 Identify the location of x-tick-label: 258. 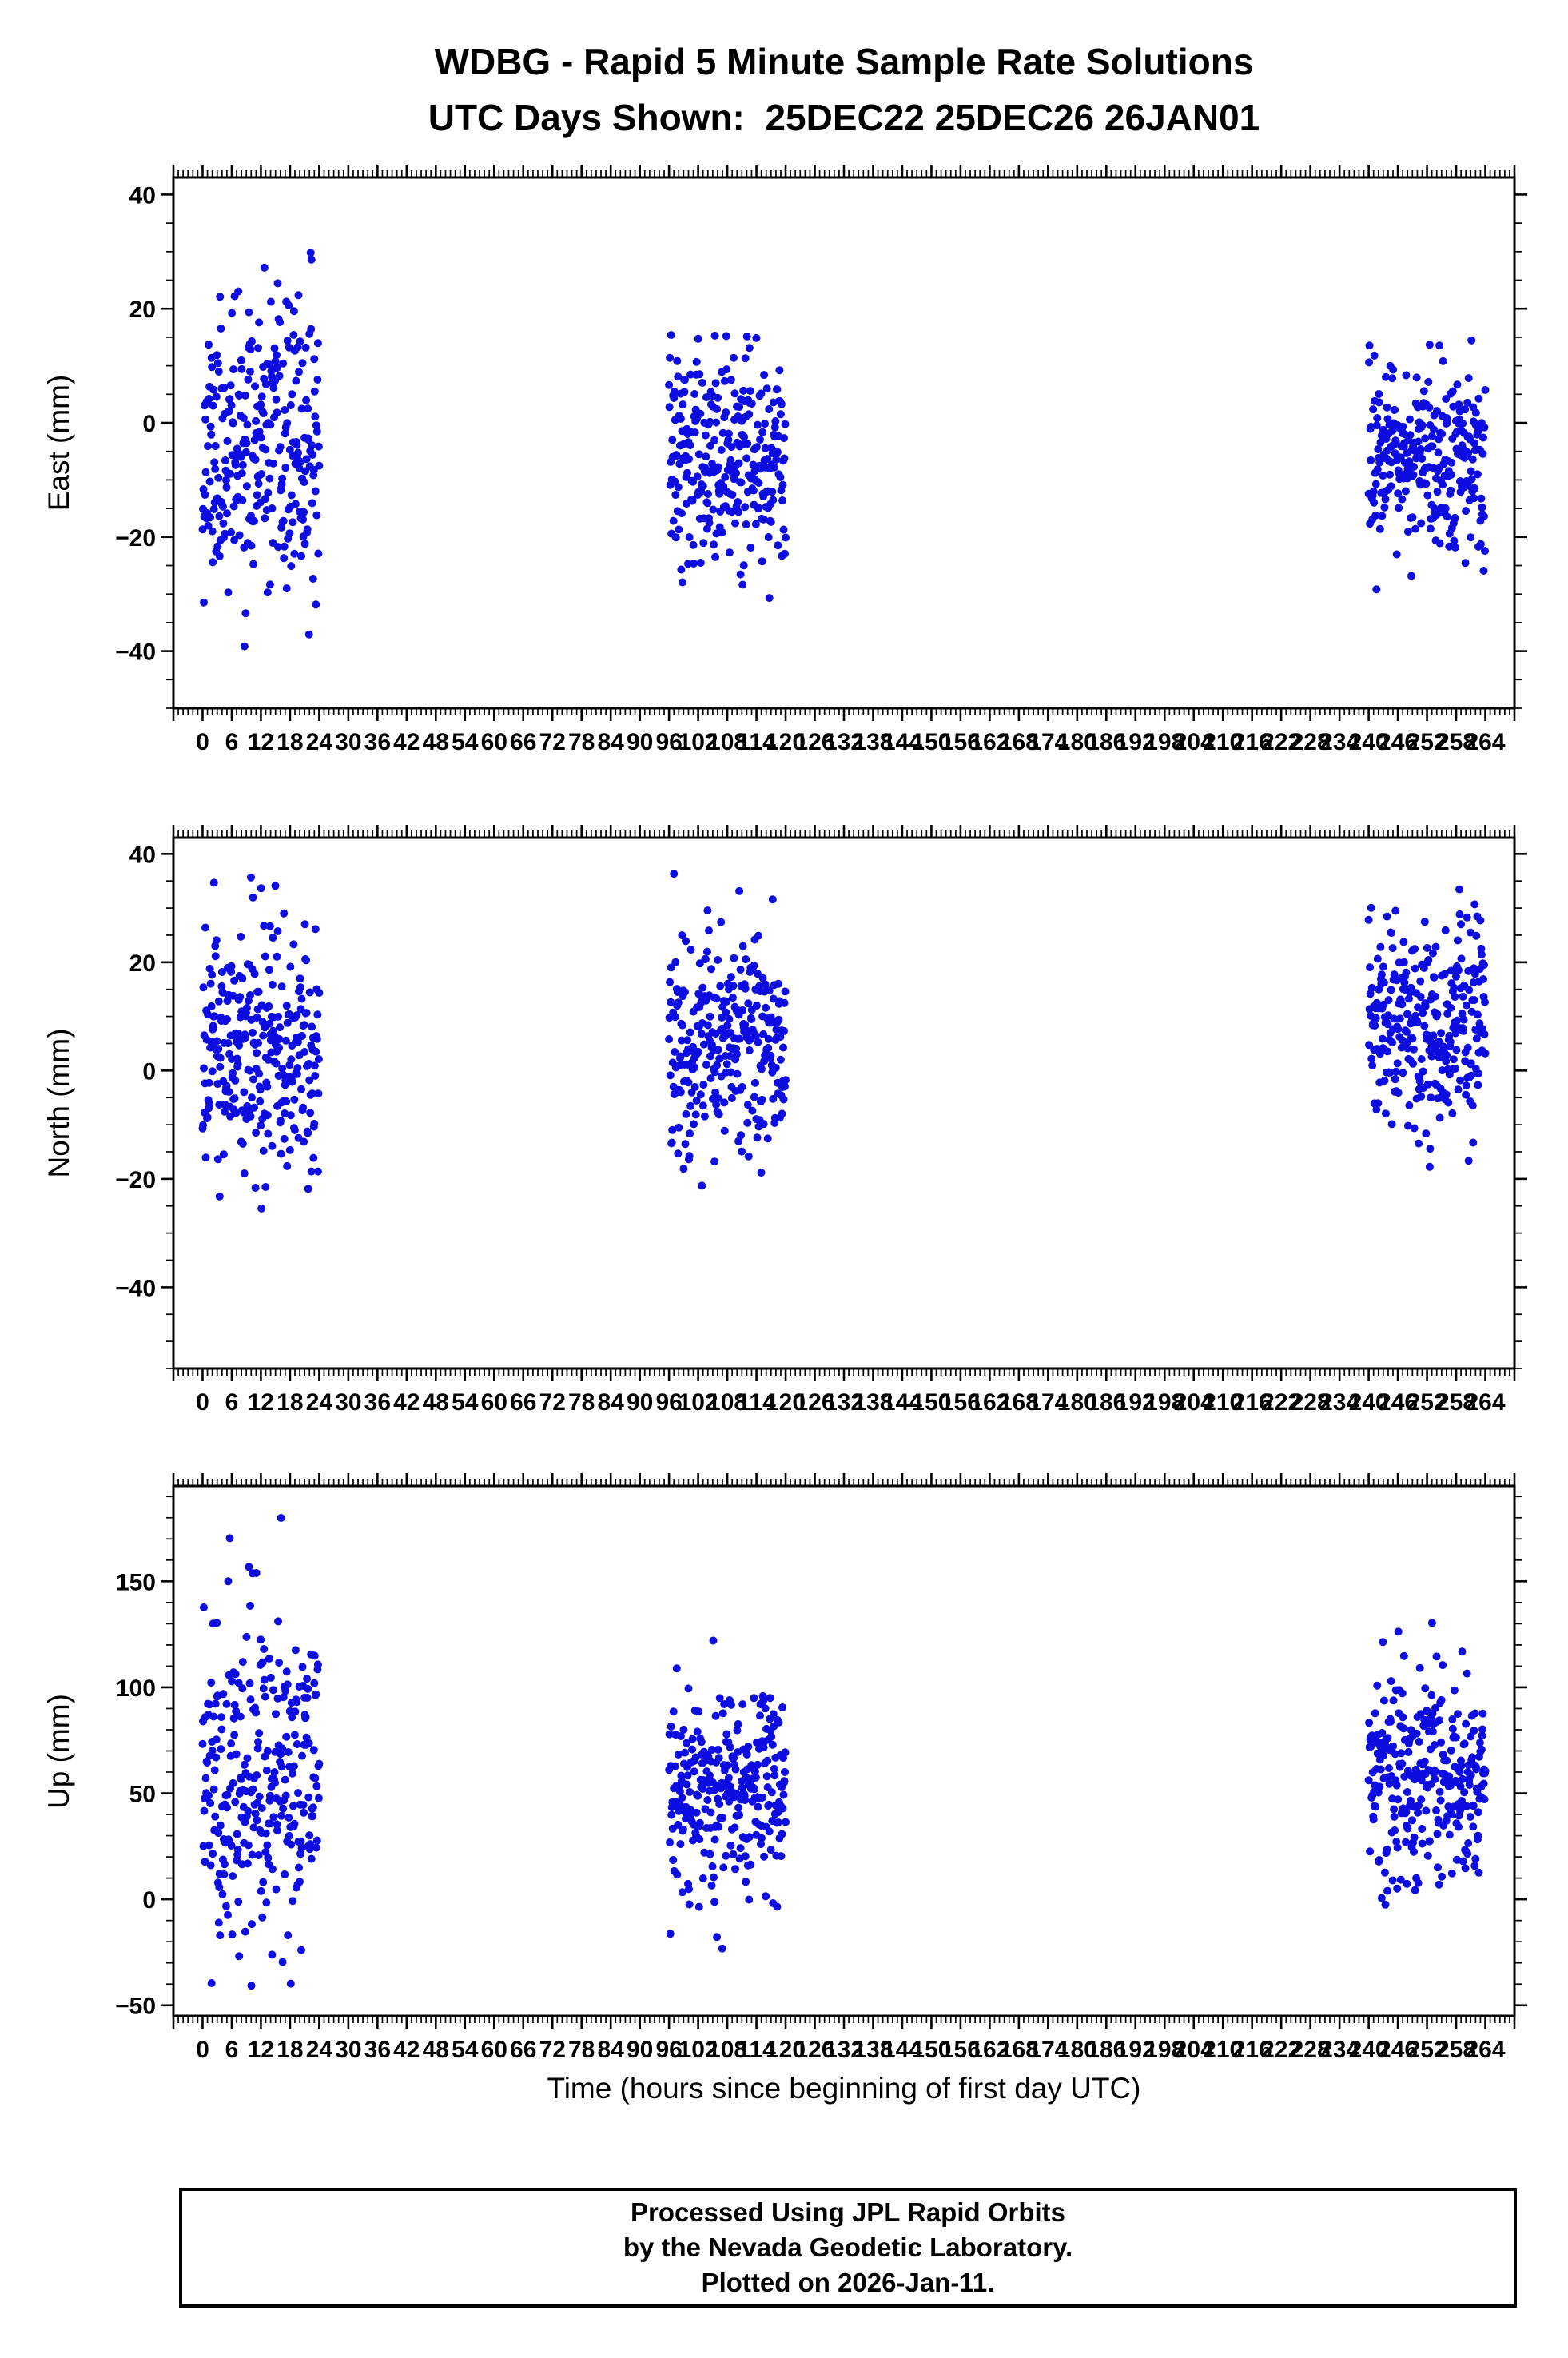
(1456, 1402).